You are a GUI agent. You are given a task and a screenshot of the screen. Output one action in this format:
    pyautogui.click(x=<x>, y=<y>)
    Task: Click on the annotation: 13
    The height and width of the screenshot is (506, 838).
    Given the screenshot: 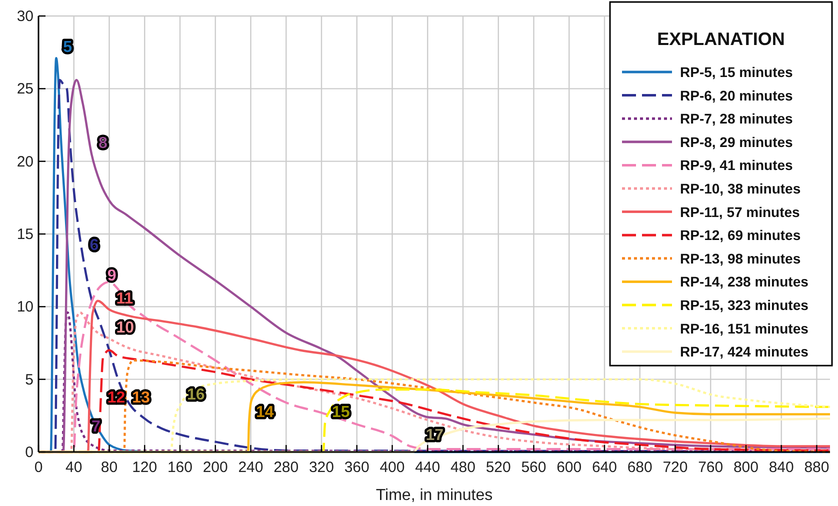 What is the action you would take?
    pyautogui.click(x=141, y=397)
    